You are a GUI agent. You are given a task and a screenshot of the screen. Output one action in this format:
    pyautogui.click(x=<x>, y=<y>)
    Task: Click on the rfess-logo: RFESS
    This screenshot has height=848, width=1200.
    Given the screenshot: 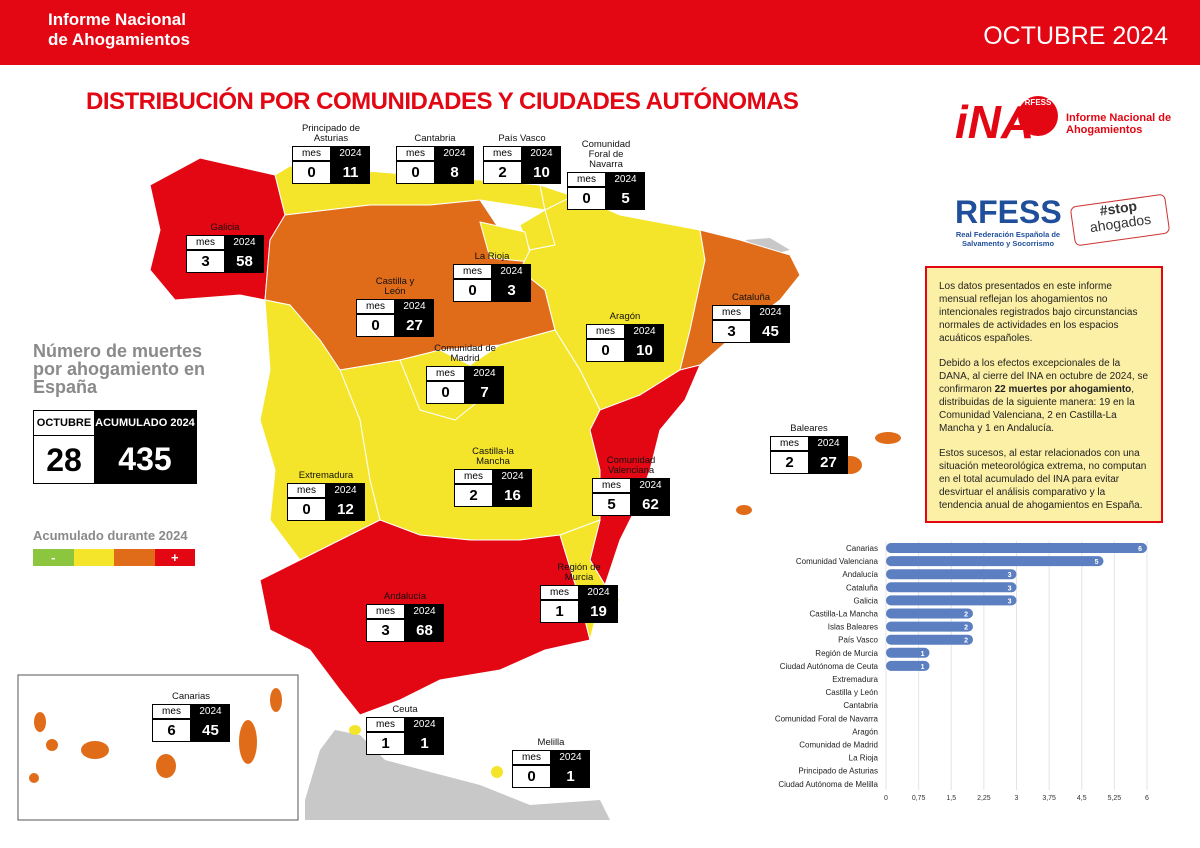 What is the action you would take?
    pyautogui.click(x=1008, y=212)
    